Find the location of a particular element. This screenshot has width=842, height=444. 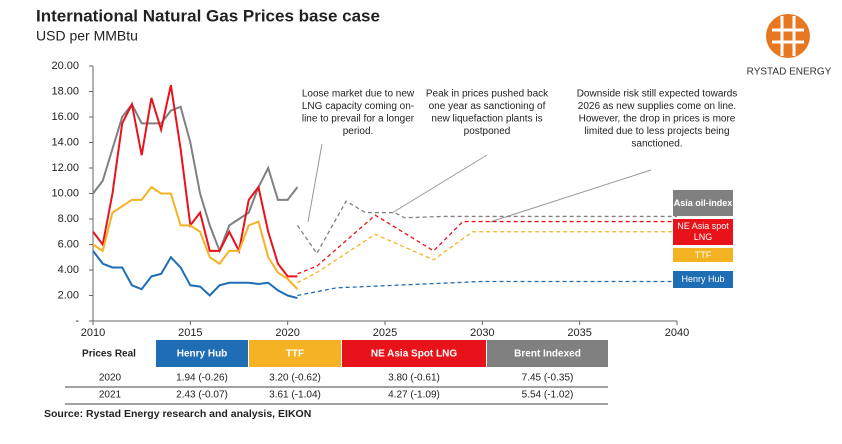

annotation: 2026 as new supplies come on line. is located at coordinates (657, 106).